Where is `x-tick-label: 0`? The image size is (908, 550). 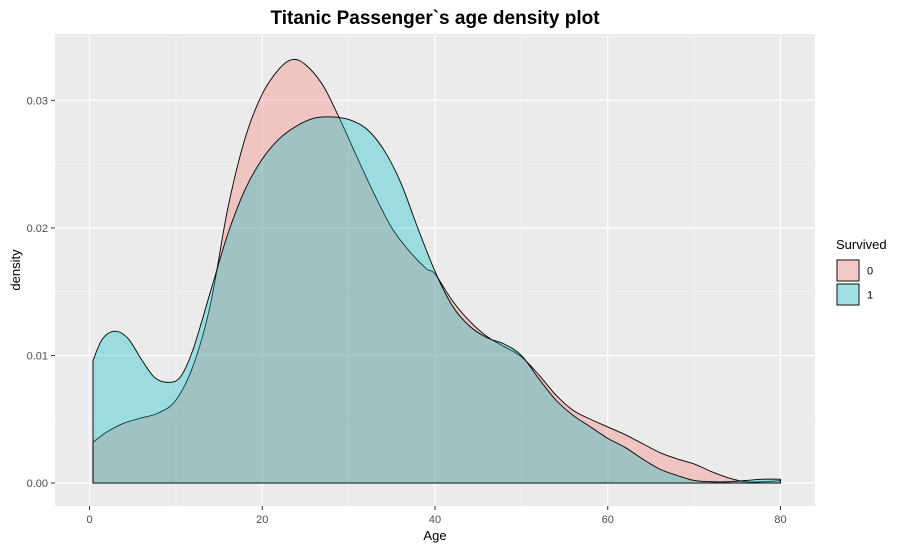
x-tick-label: 0 is located at coordinates (89, 520).